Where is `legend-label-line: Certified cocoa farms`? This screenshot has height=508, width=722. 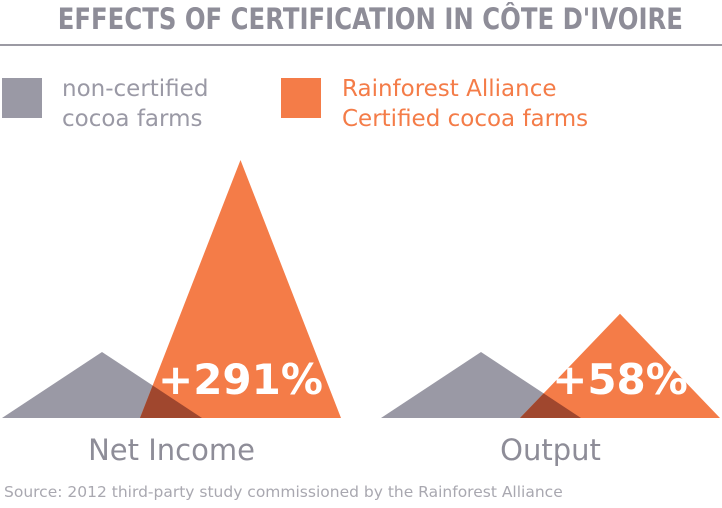 legend-label-line: Certified cocoa farms is located at coordinates (465, 119).